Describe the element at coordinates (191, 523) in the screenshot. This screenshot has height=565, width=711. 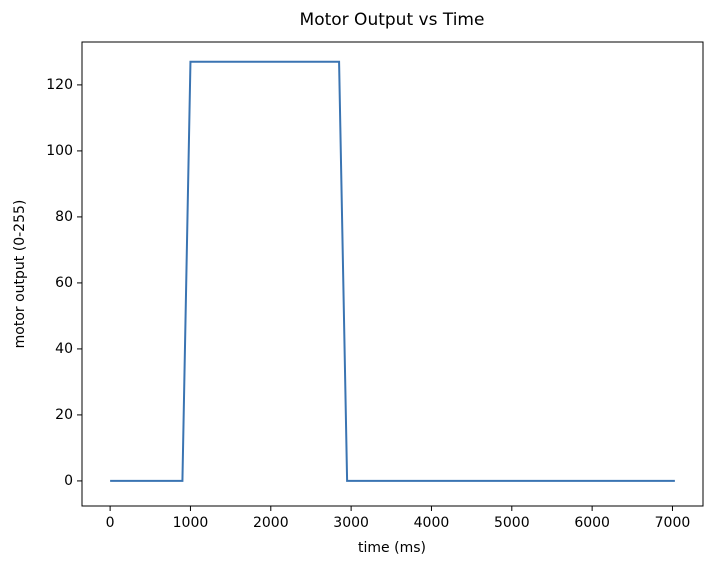
I see `x-tick-label: 1000` at that location.